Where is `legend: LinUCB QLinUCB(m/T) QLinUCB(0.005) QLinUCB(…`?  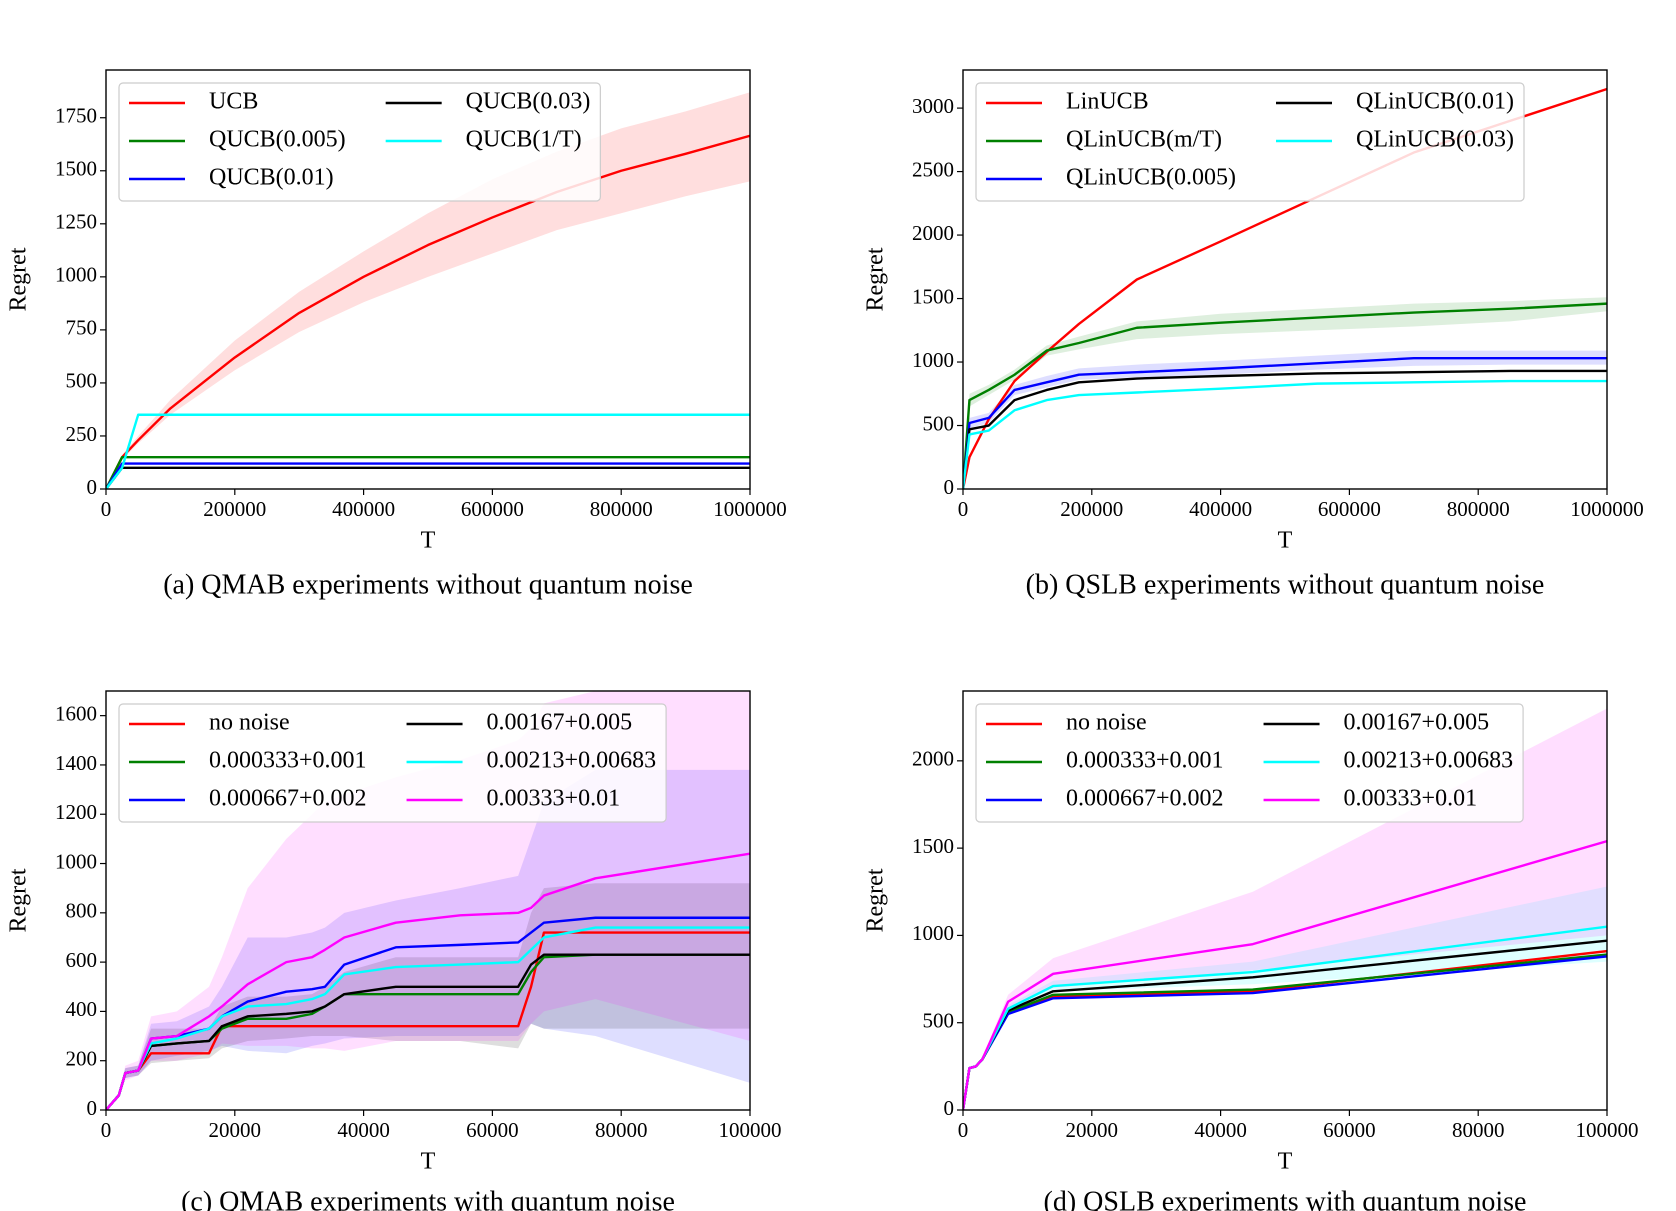
legend: LinUCB QLinUCB(m/T) QLinUCB(0.005) QLinUCB(… is located at coordinates (1250, 142).